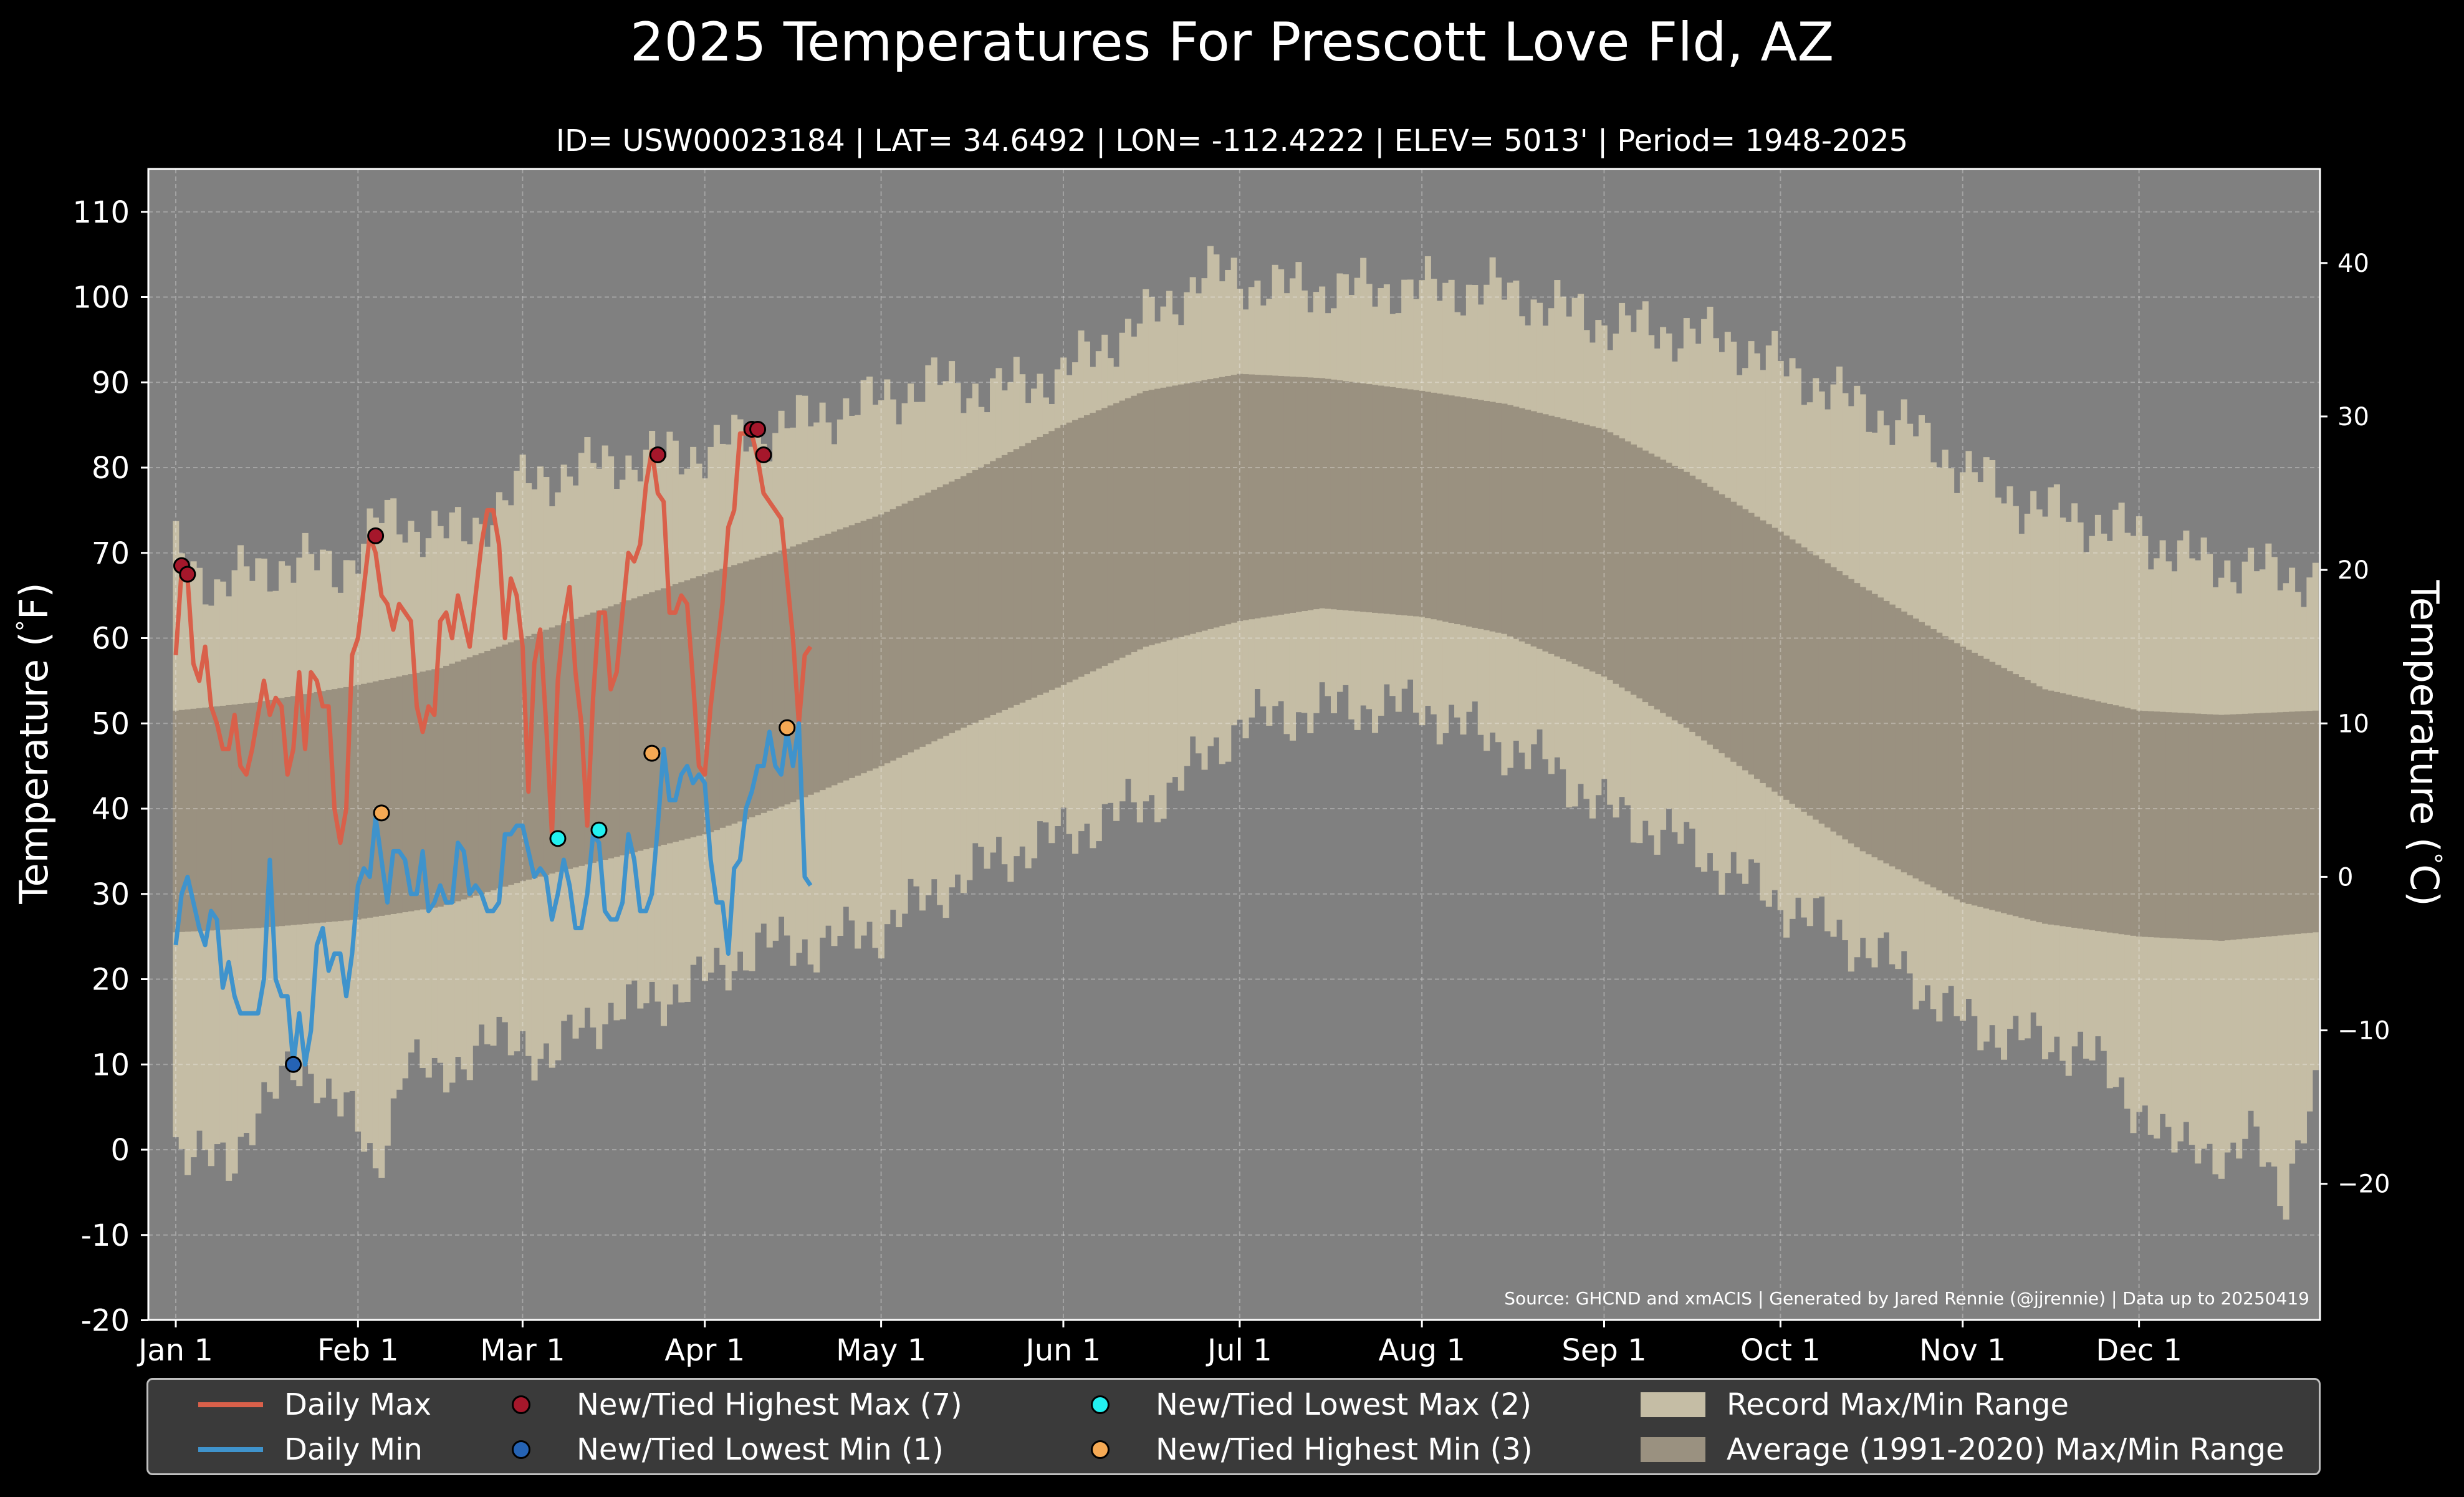 This screenshot has height=1497, width=2464. Describe the element at coordinates (111, 639) in the screenshot. I see `y-tick-label-left: 60` at that location.